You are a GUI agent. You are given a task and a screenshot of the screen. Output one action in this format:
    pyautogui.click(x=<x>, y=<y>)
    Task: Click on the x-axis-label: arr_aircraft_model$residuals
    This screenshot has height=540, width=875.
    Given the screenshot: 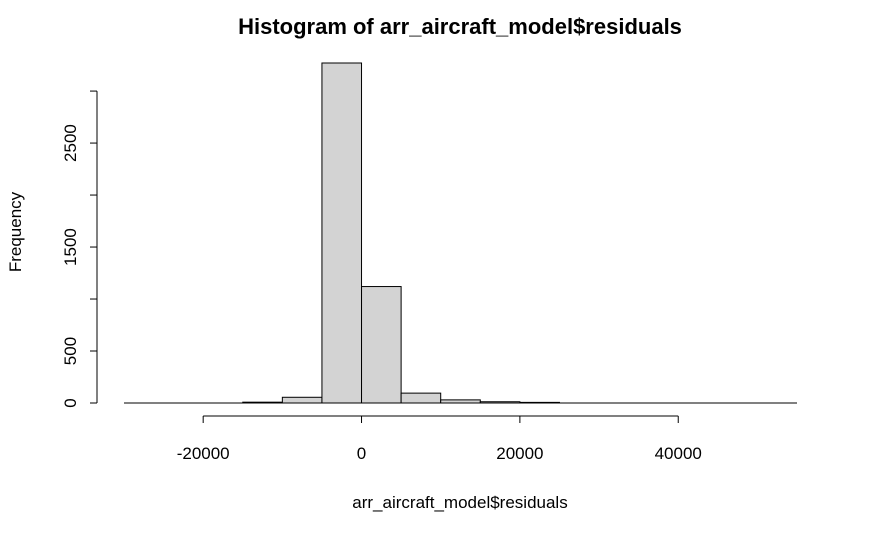 What is the action you would take?
    pyautogui.click(x=459, y=502)
    